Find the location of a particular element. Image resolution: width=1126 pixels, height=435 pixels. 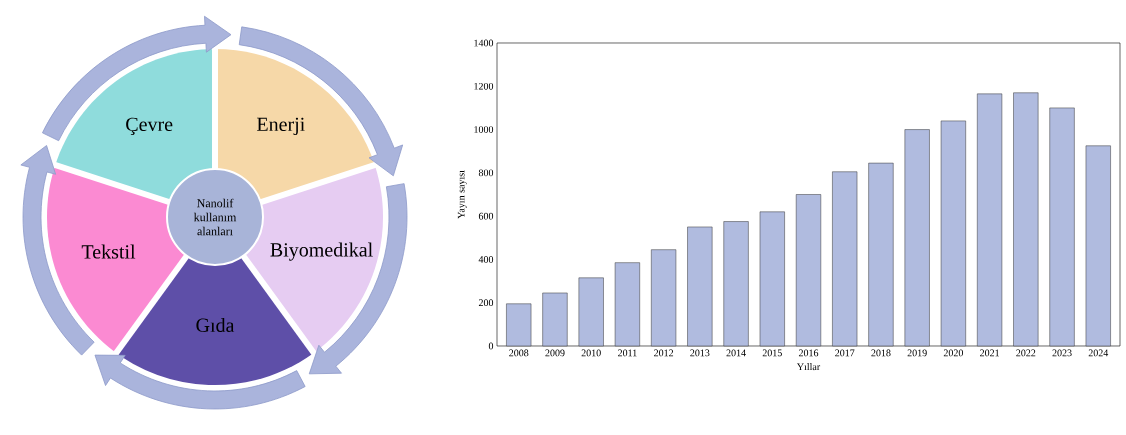

category-label: Enerji is located at coordinates (280, 126).